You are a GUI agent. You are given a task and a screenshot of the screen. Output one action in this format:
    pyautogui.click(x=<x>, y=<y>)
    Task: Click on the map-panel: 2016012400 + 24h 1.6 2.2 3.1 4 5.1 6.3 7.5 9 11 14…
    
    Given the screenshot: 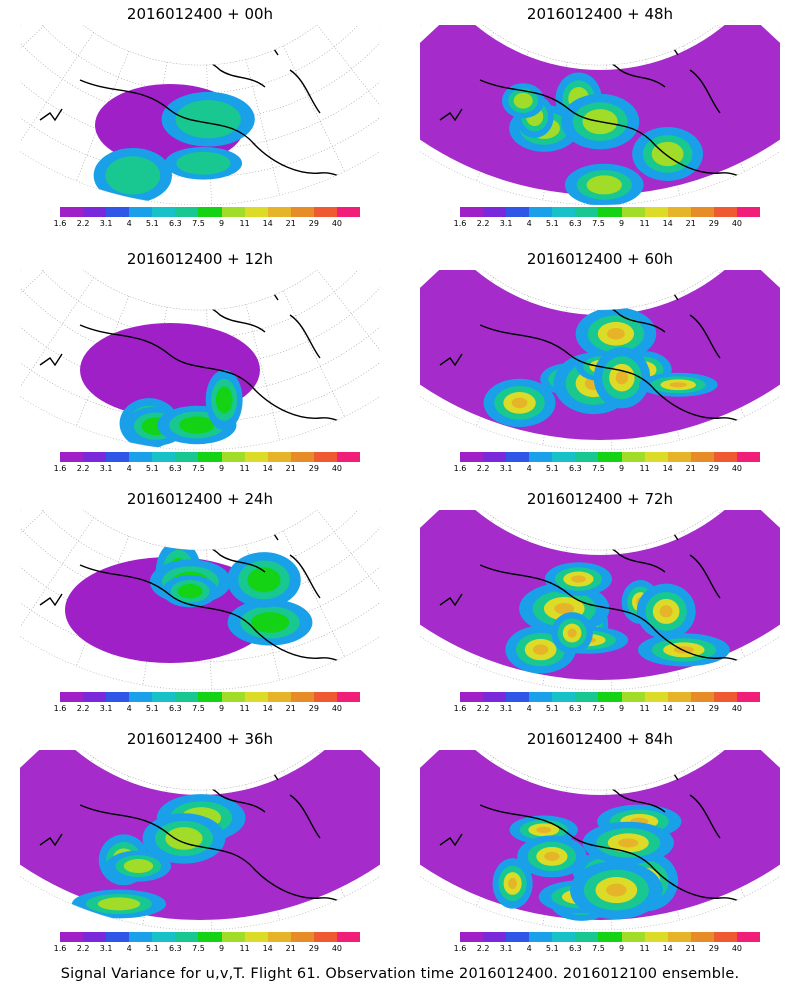 What is the action you would take?
    pyautogui.click(x=200, y=607)
    